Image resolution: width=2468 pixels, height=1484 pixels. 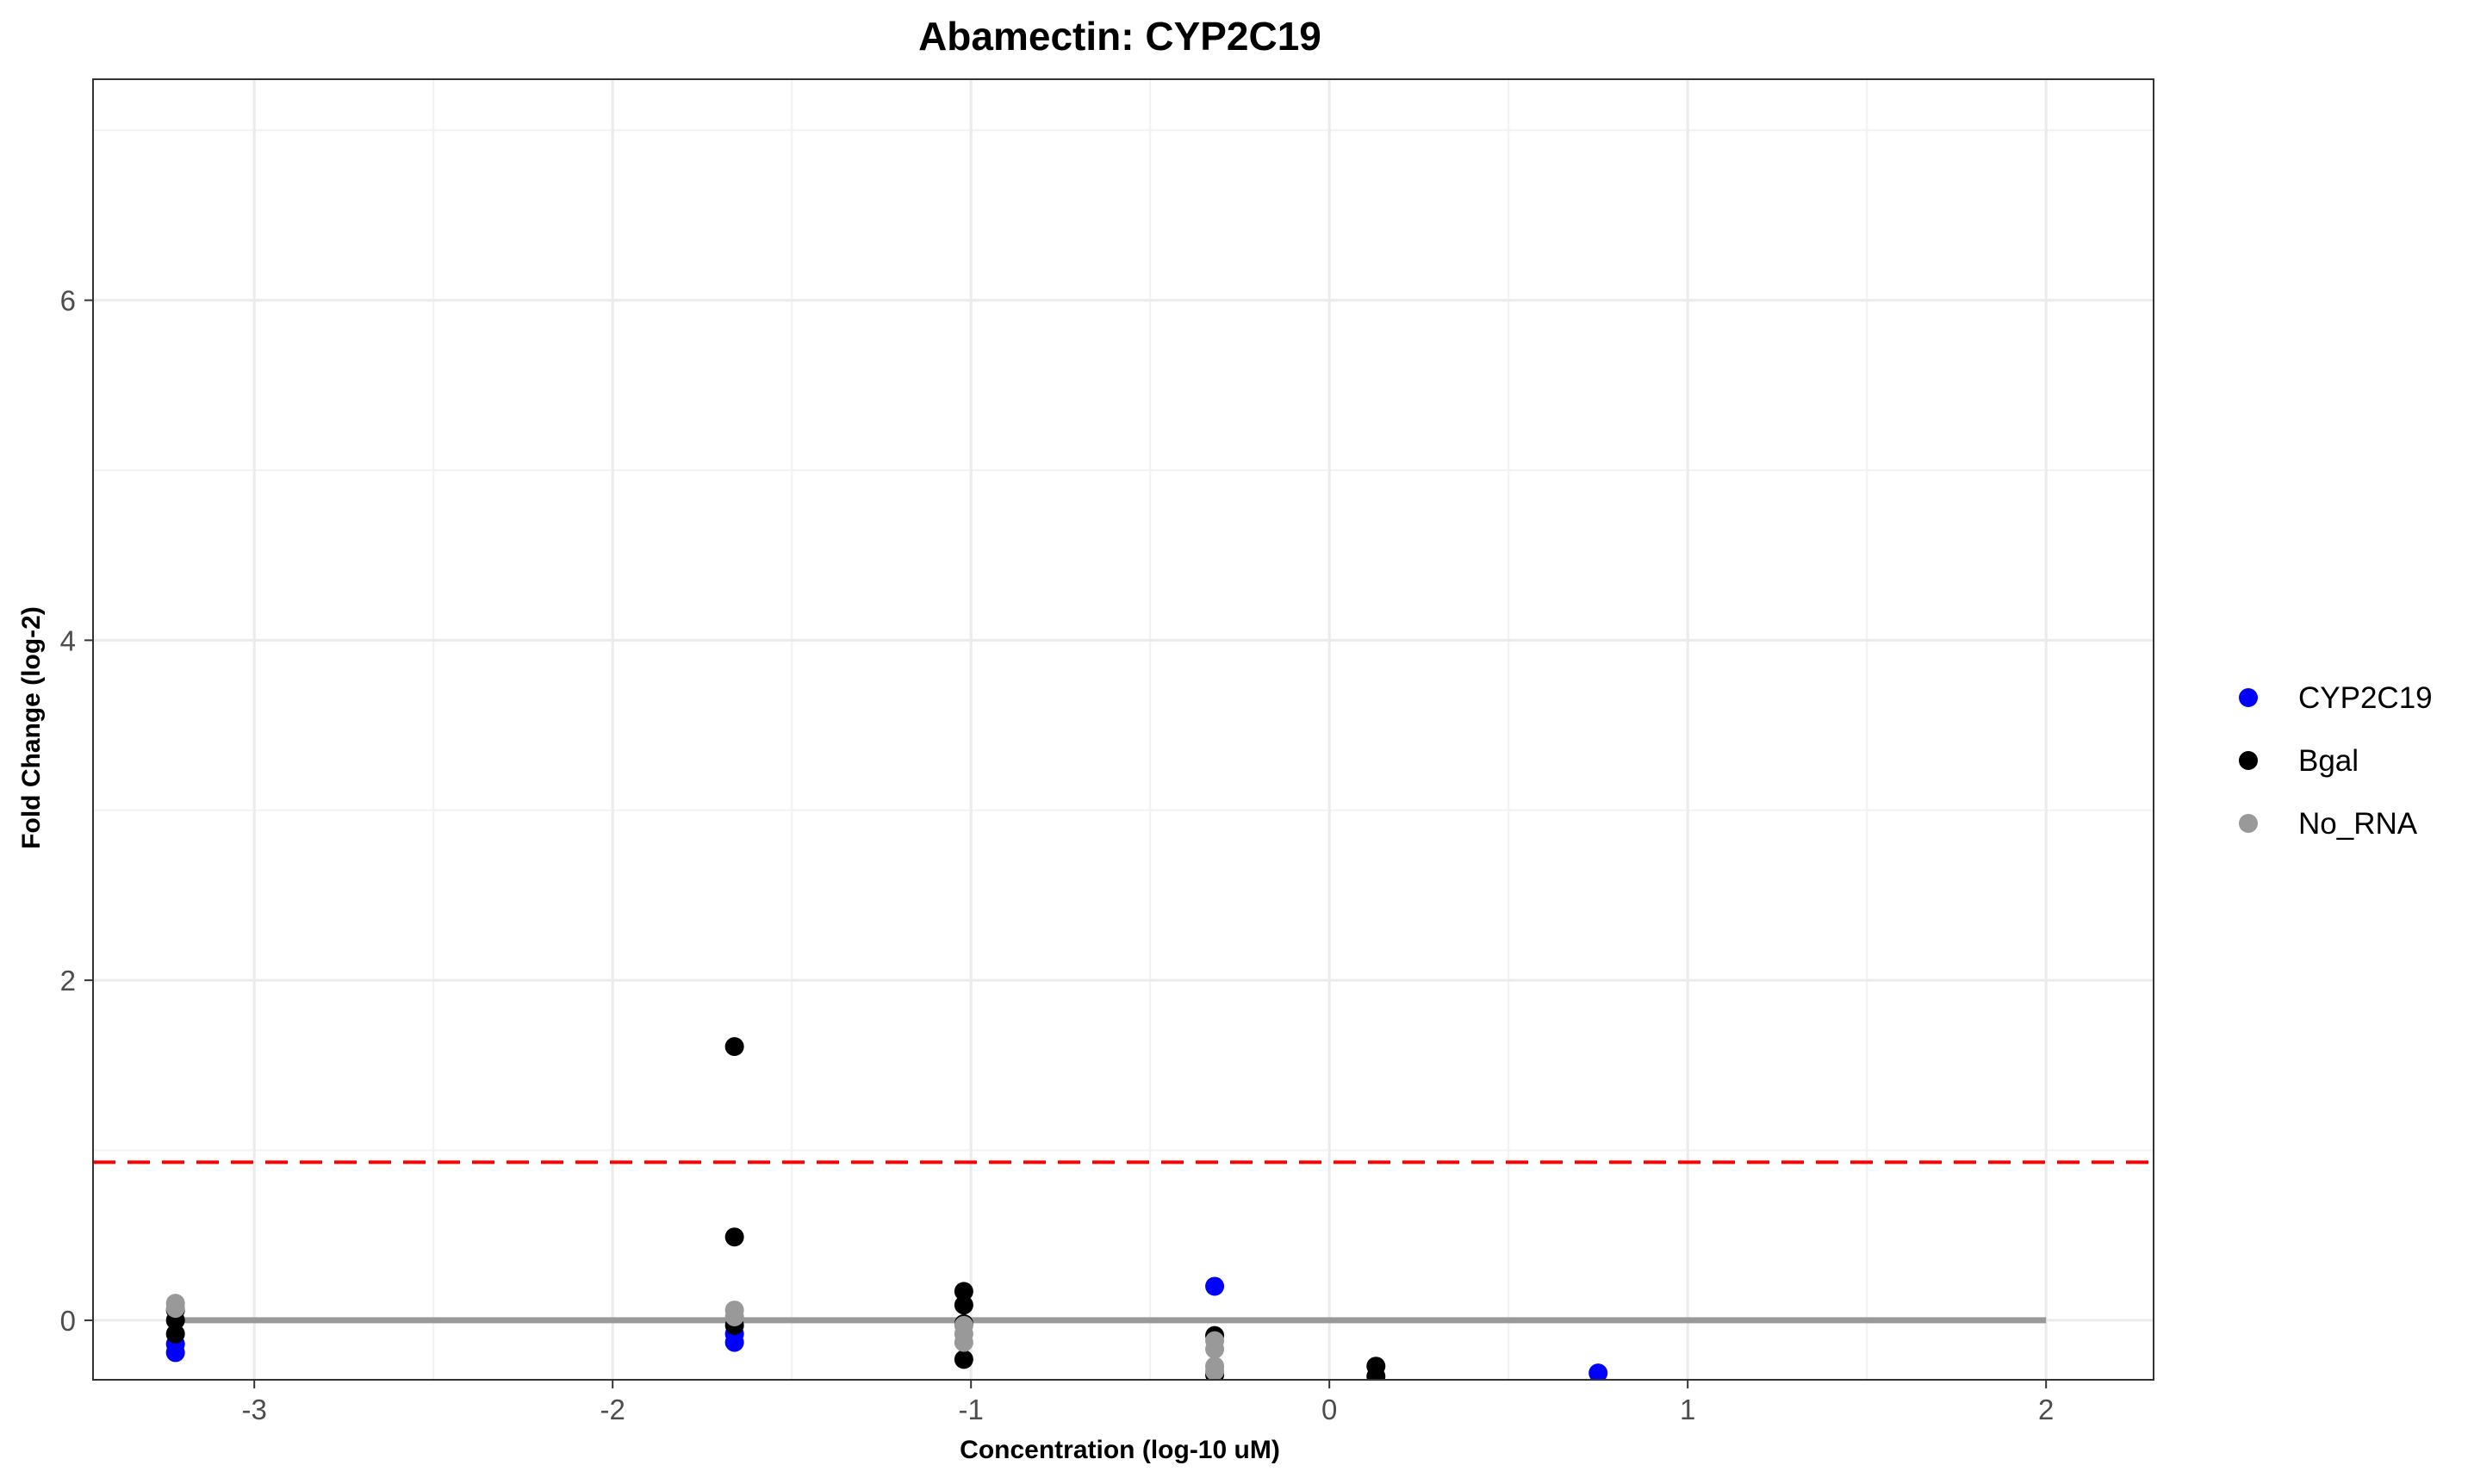 What do you see at coordinates (2248, 697) in the screenshot?
I see `legend-key-cyp2c19` at bounding box center [2248, 697].